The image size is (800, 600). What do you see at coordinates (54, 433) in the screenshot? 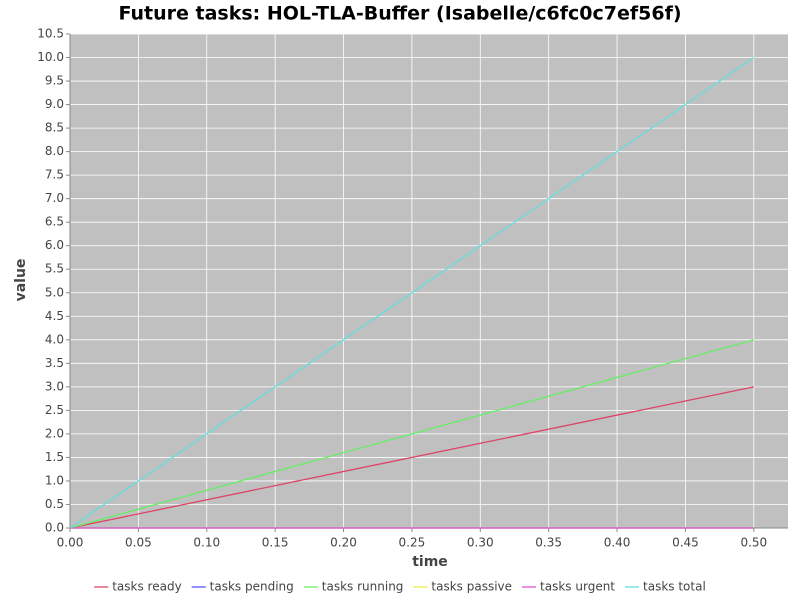
I see `y-tick-label: 2.0` at bounding box center [54, 433].